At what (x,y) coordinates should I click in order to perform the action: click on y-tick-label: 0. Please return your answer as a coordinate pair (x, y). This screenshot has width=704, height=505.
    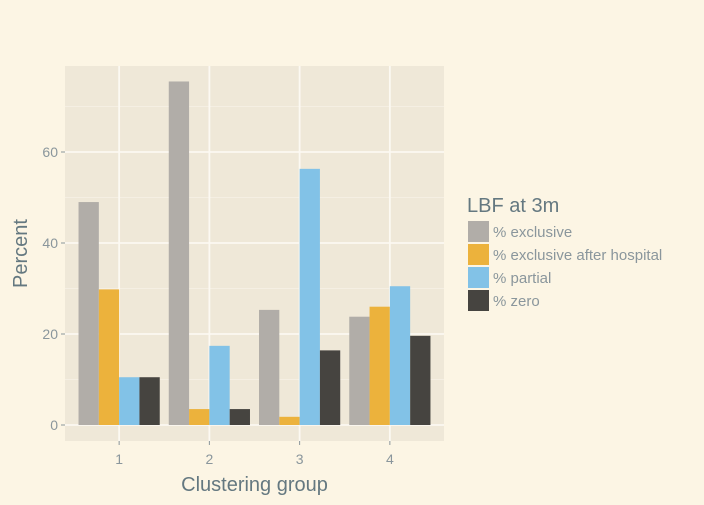
    Looking at the image, I should click on (54, 425).